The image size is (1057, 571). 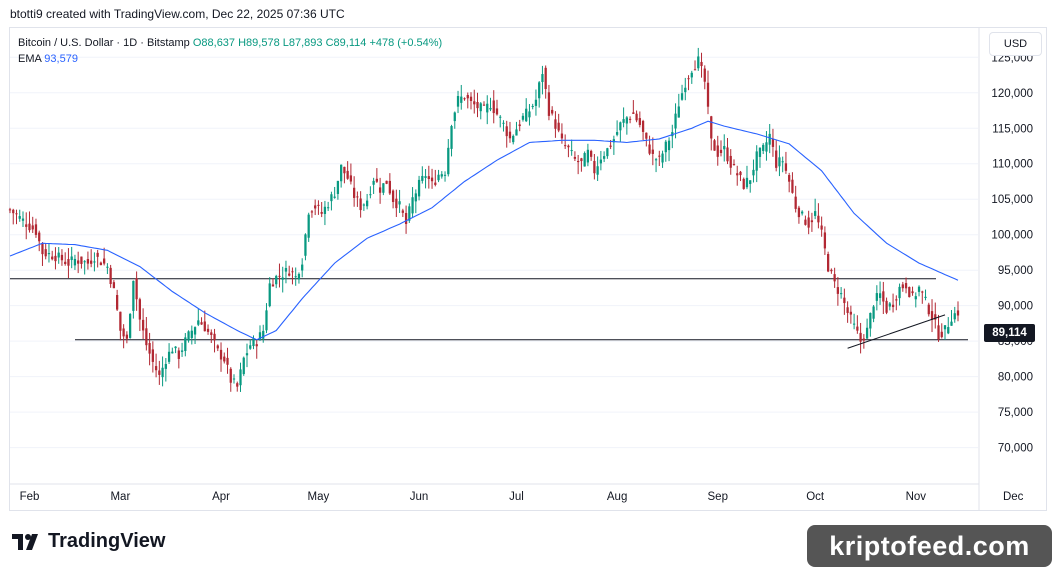 I want to click on close-value: C89,114, so click(x=346, y=43).